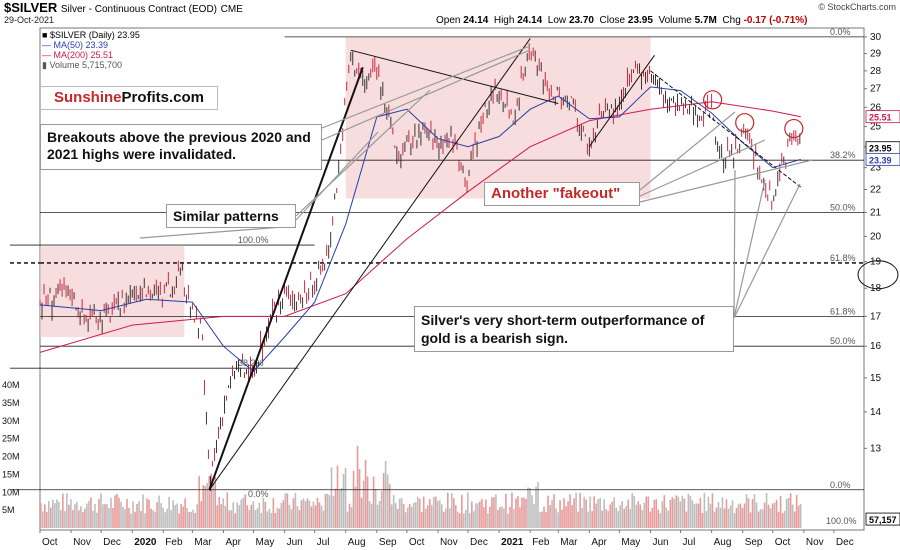 The width and height of the screenshot is (900, 550). Describe the element at coordinates (11, 457) in the screenshot. I see `volume-tick-label: 20M` at that location.